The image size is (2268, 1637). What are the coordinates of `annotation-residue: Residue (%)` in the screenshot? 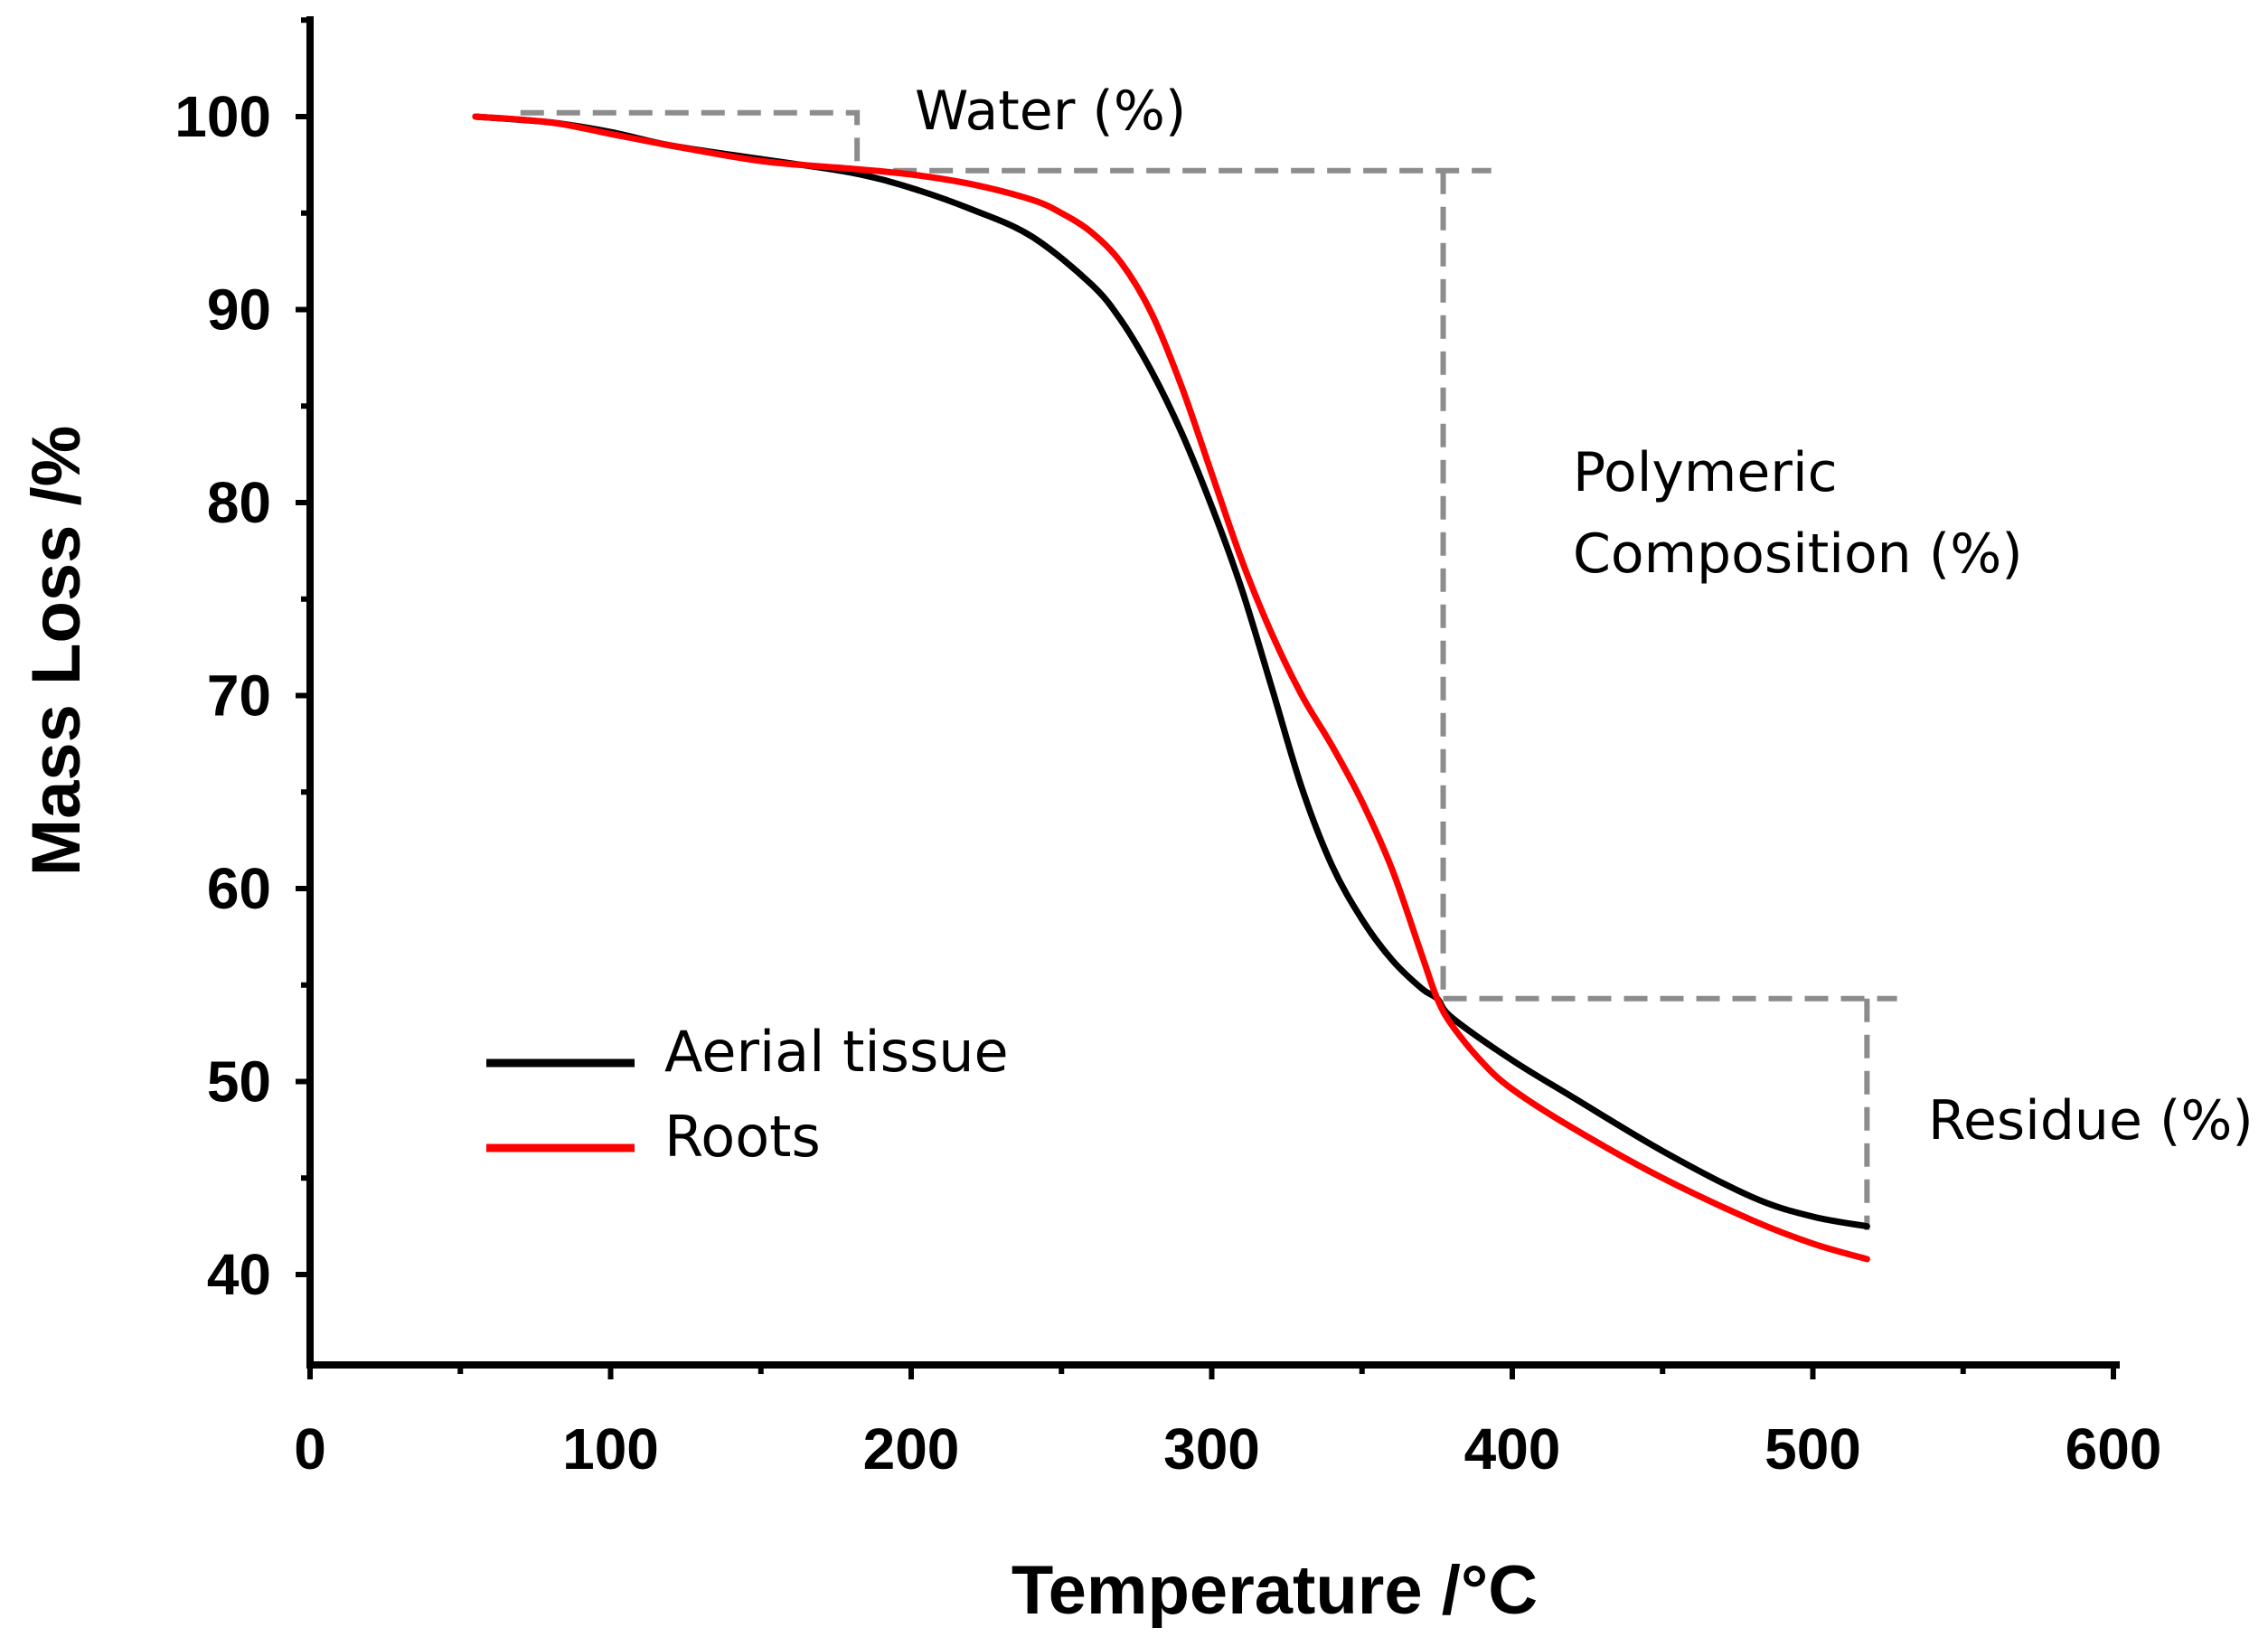 It's located at (2091, 1120).